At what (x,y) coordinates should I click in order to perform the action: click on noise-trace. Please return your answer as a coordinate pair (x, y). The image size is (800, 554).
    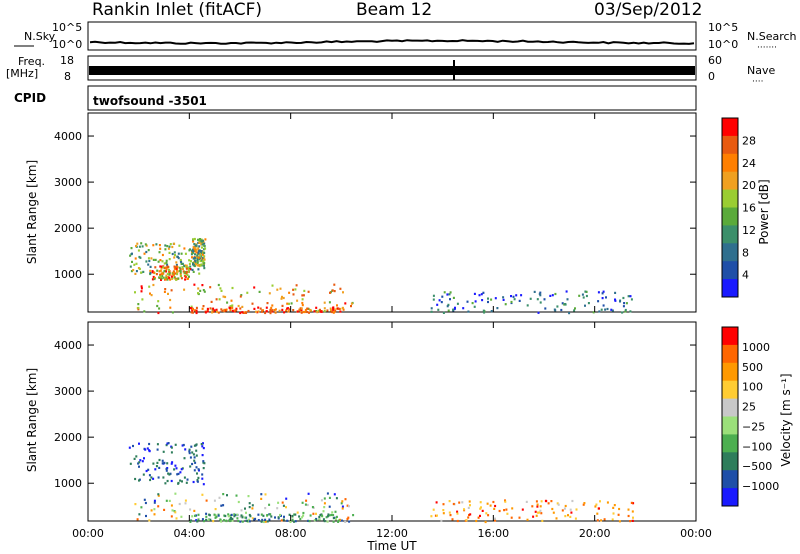
    Looking at the image, I should click on (392, 42).